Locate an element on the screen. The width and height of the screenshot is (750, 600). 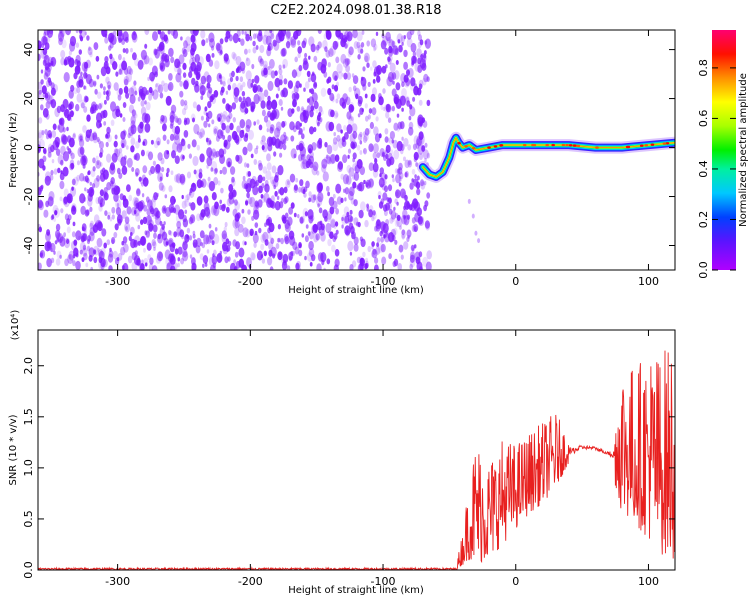
colorbar-tick-label: 0.2 is located at coordinates (703, 220).